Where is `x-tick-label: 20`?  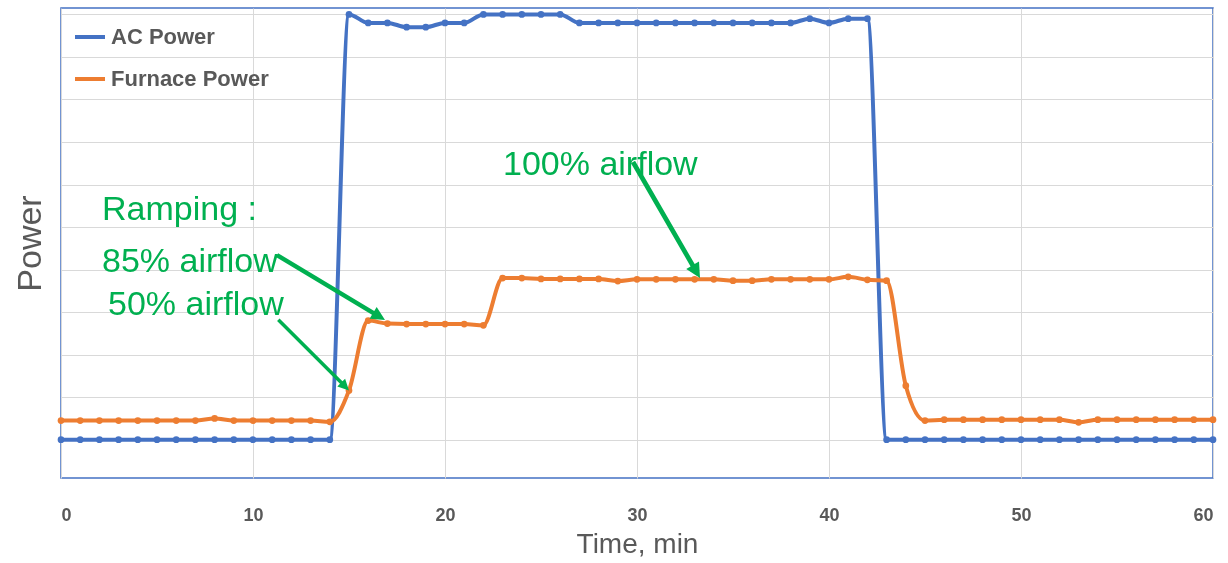
x-tick-label: 20 is located at coordinates (445, 514).